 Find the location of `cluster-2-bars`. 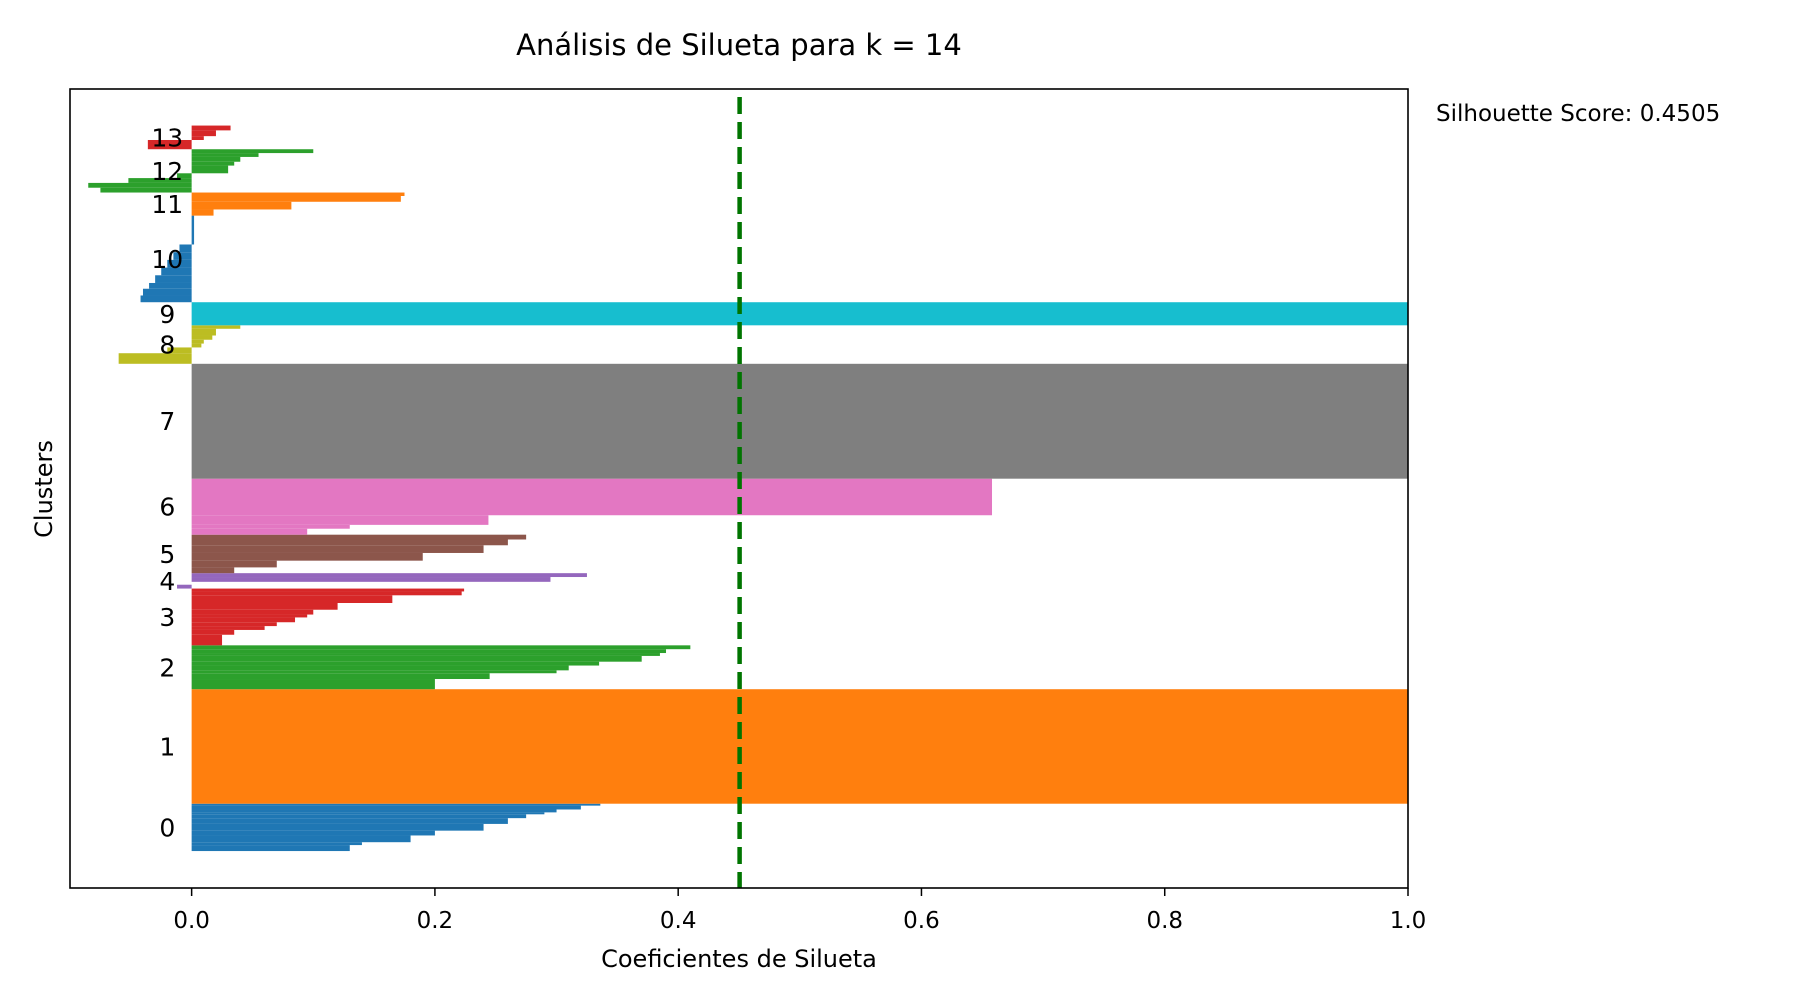

cluster-2-bars is located at coordinates (441, 667).